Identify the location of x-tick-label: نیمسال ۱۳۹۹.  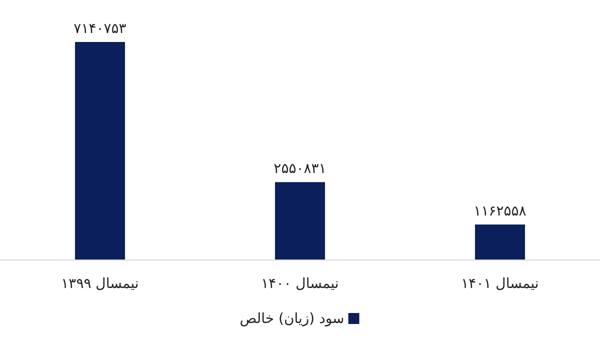
(100, 284).